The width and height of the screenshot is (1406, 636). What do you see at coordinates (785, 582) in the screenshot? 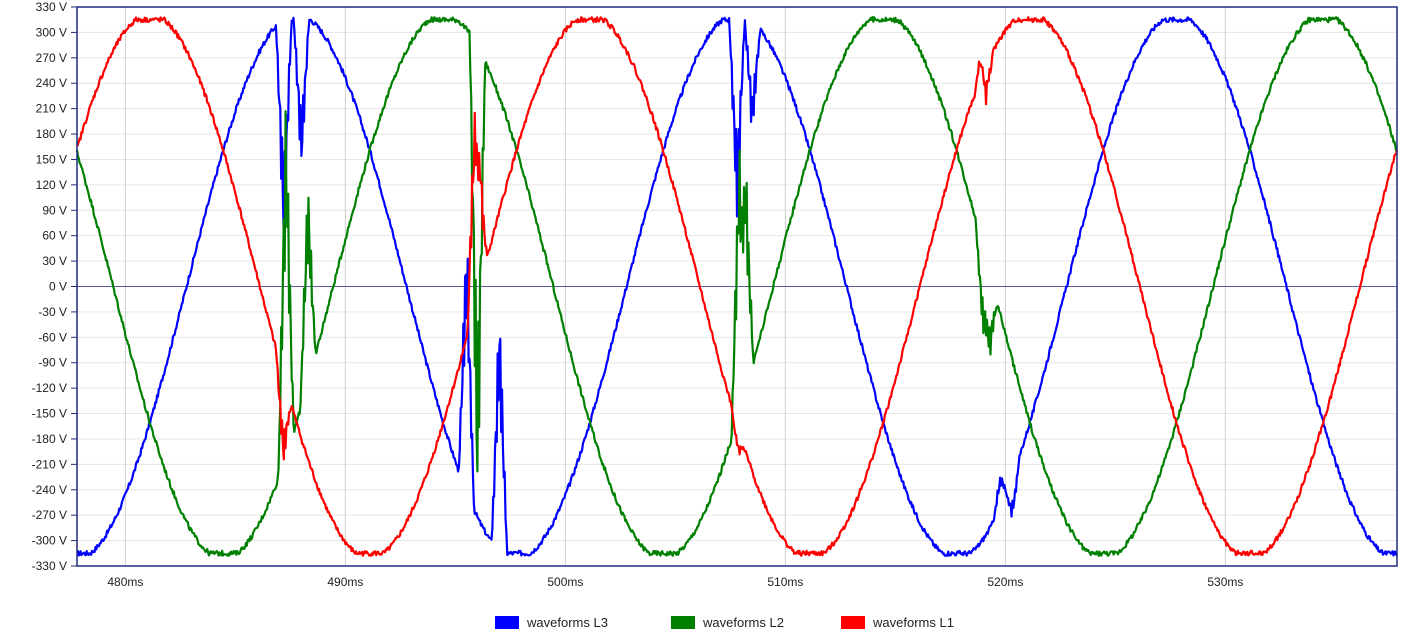
I see `x-tick-label: 510ms` at bounding box center [785, 582].